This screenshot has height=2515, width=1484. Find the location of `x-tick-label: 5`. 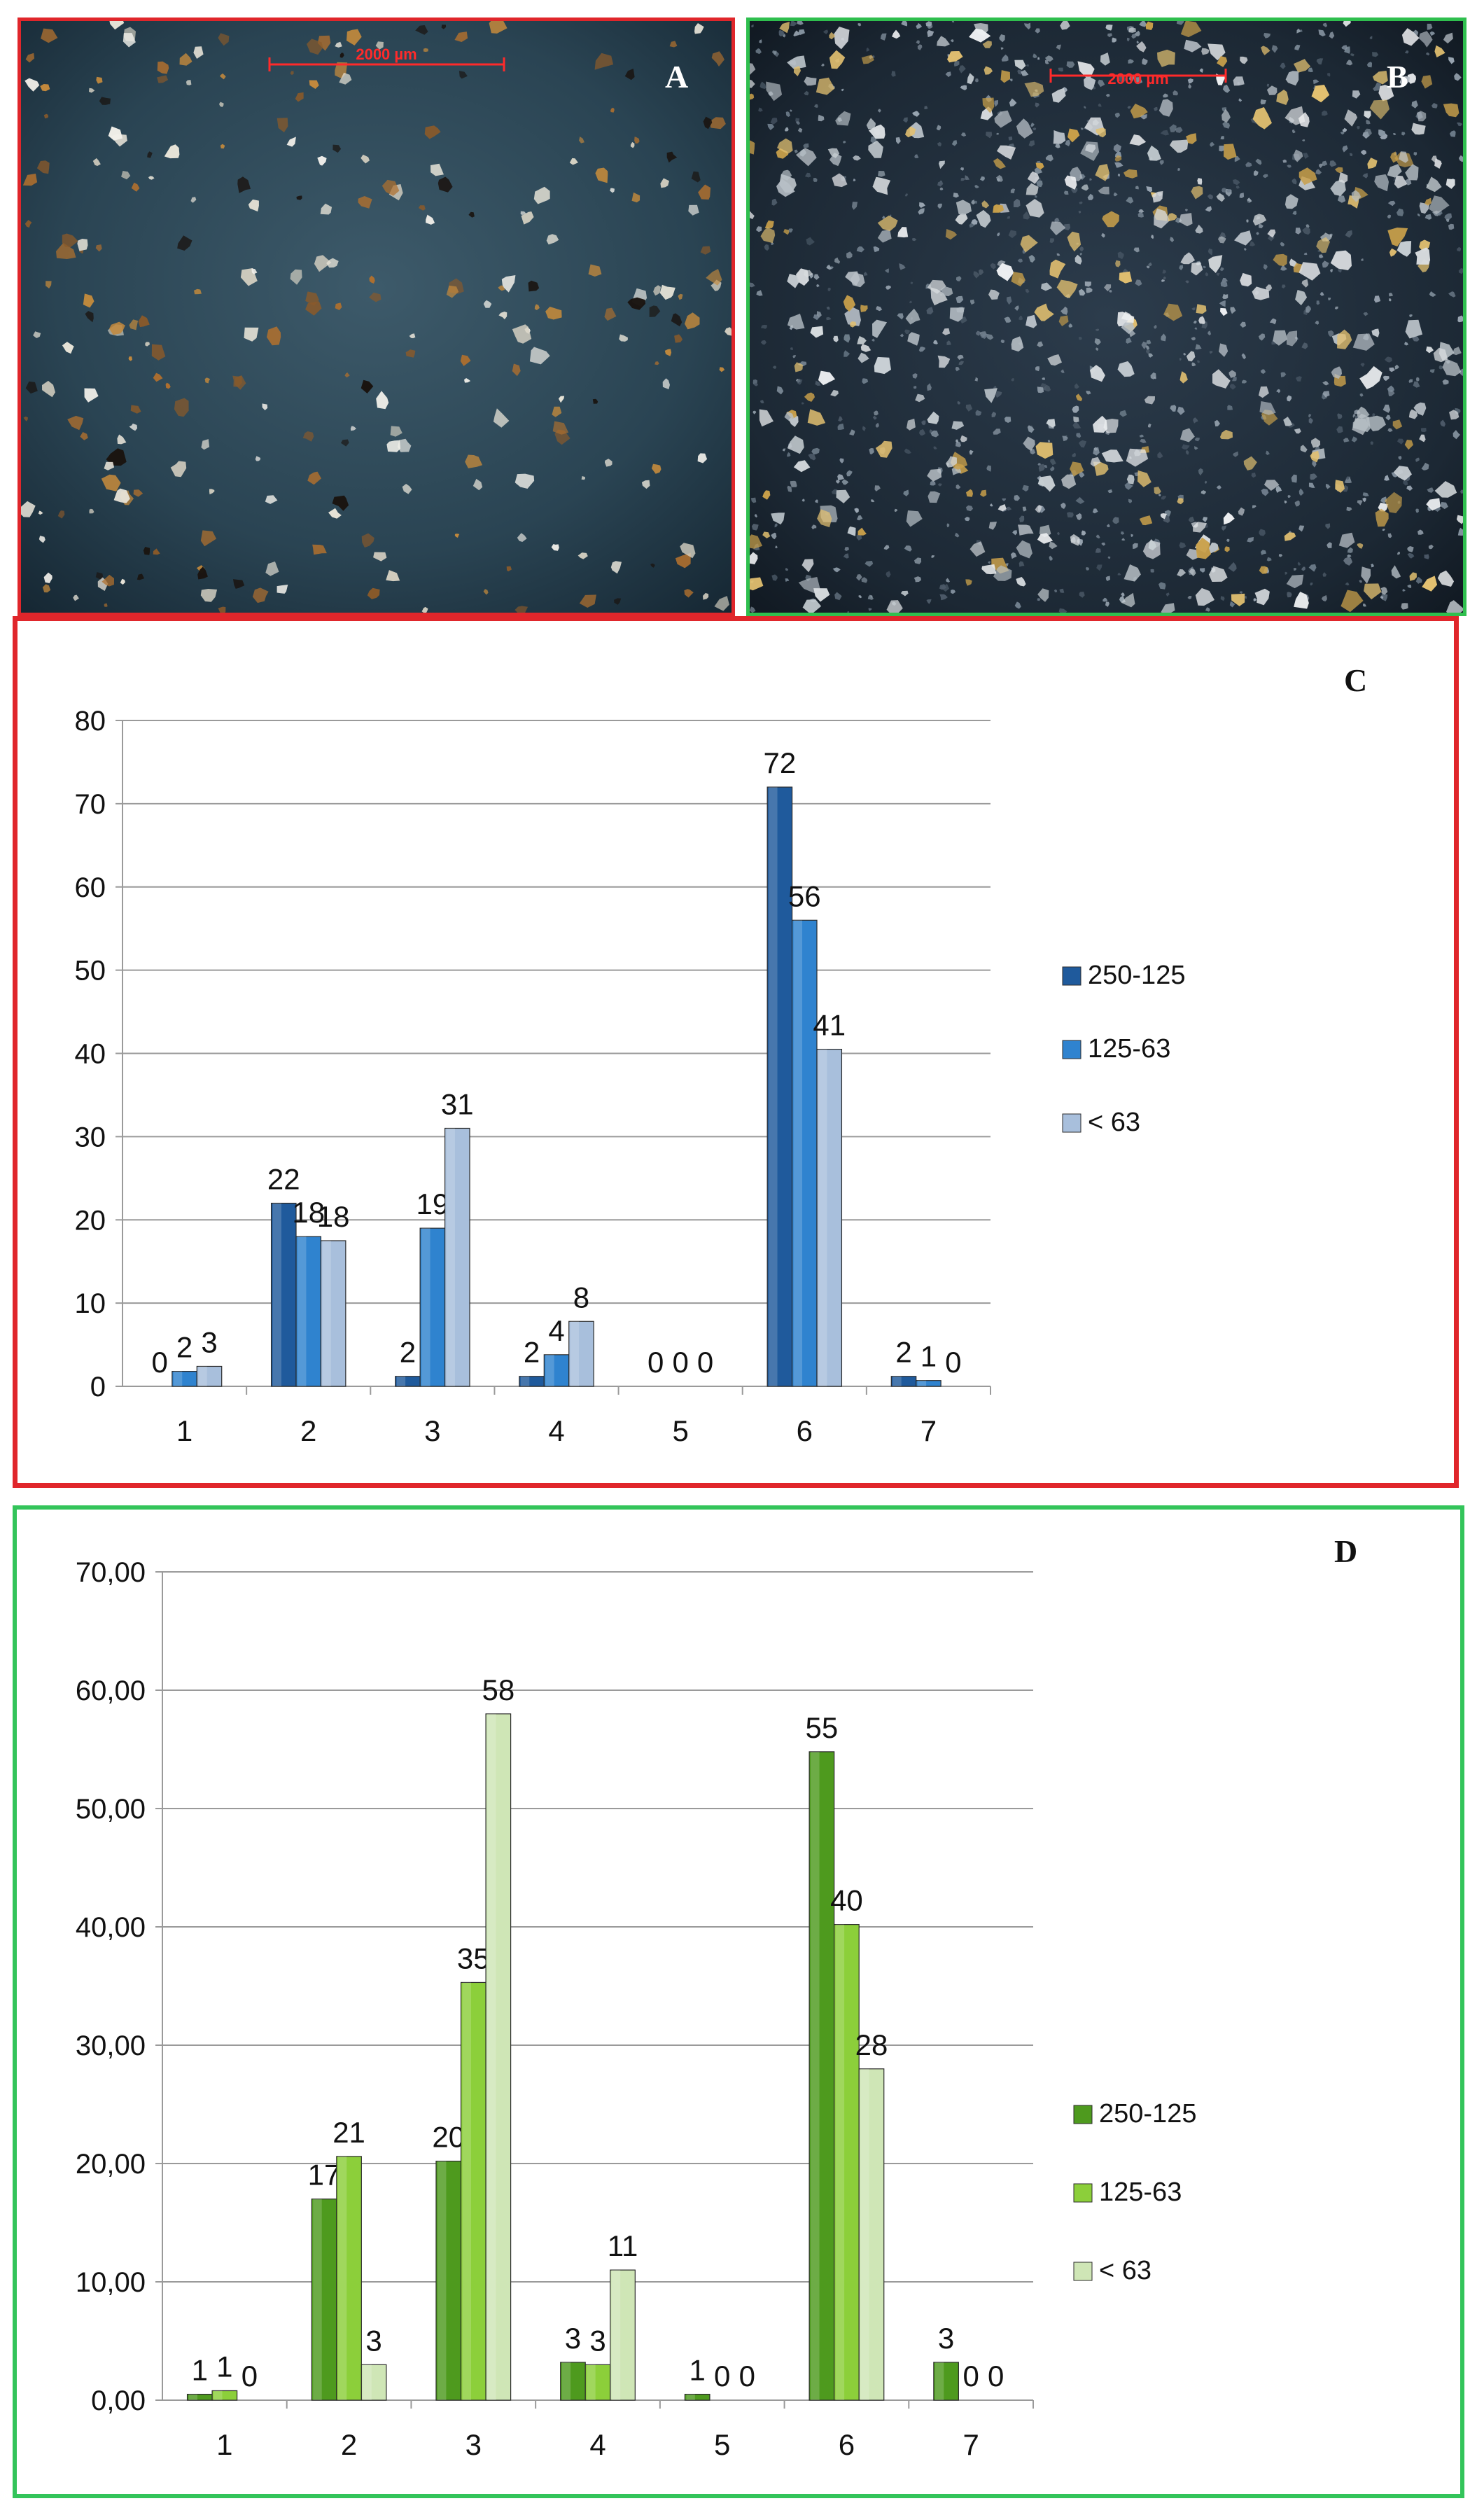

x-tick-label: 5 is located at coordinates (680, 1430).